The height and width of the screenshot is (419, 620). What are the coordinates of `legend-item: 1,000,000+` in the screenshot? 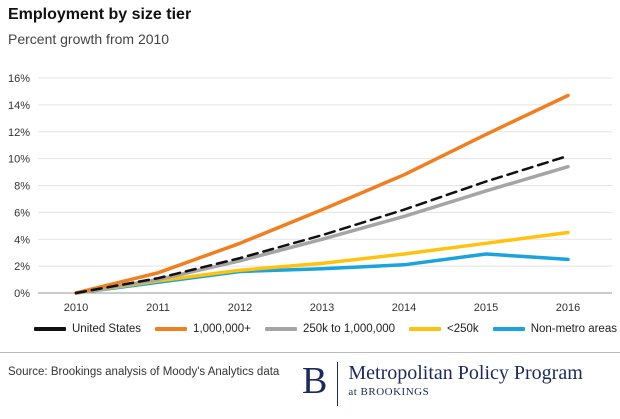 It's located at (203, 329).